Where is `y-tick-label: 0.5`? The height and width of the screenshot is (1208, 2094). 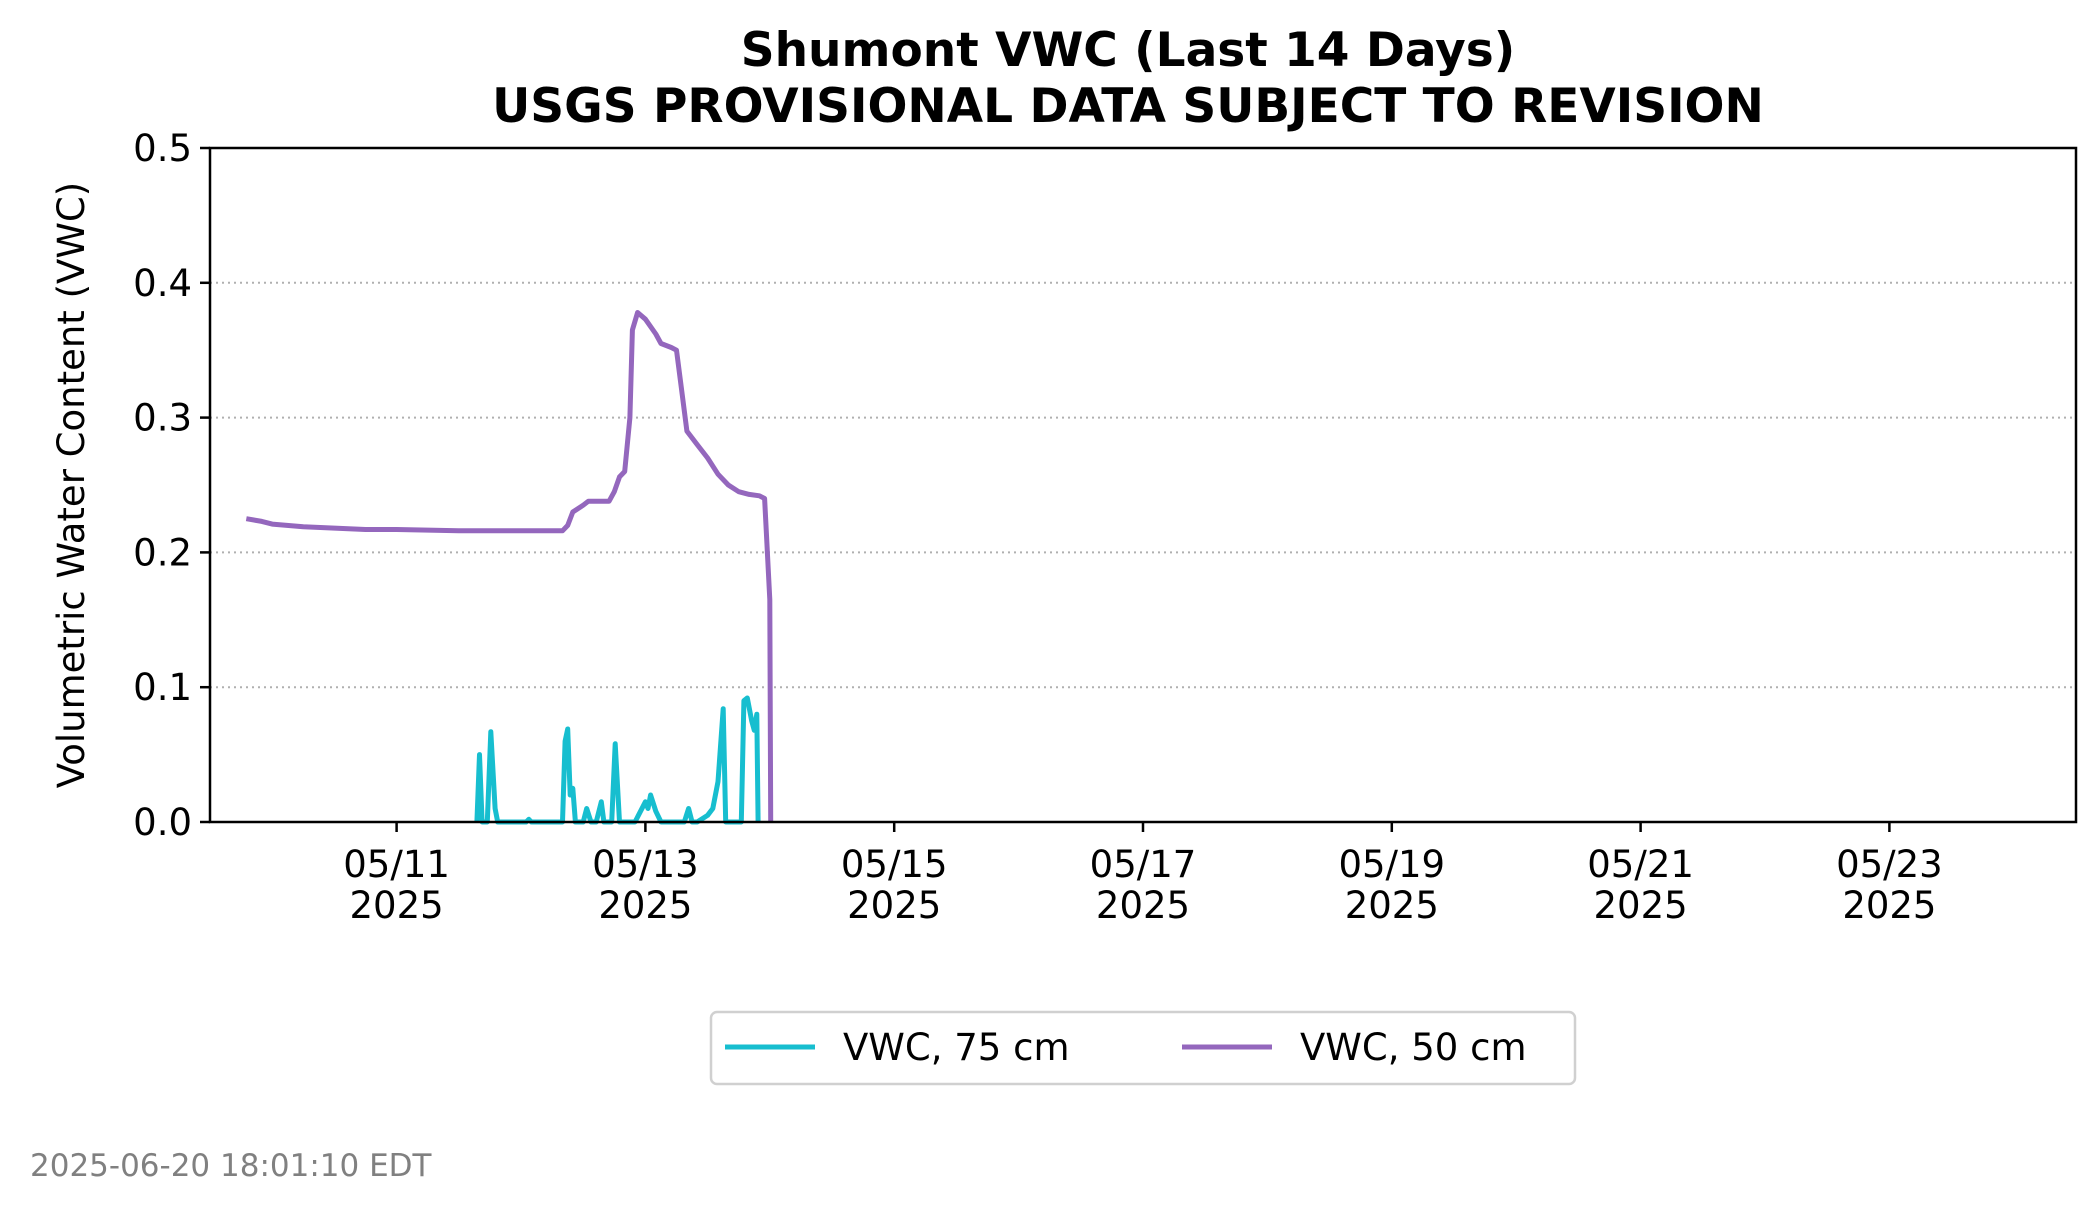
y-tick-label: 0.5 is located at coordinates (162, 148).